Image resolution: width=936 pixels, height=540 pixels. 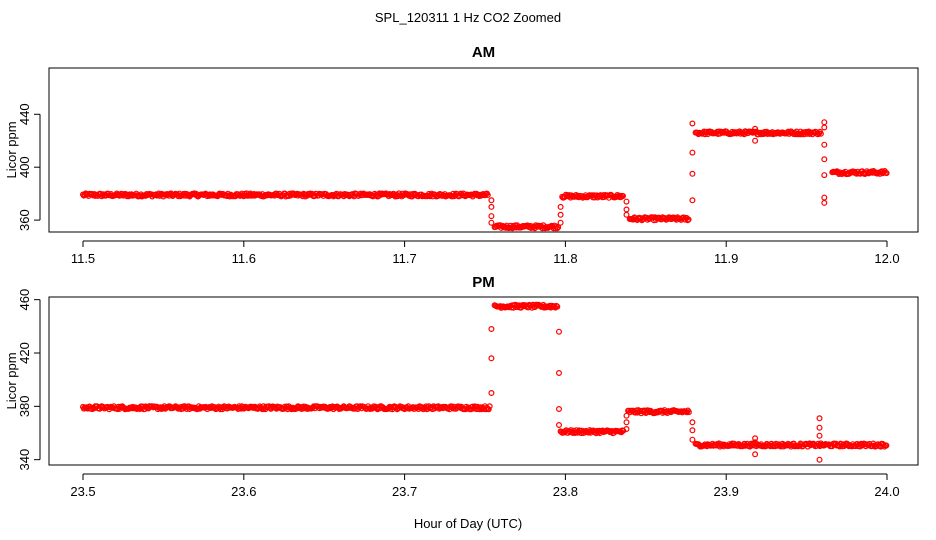 What do you see at coordinates (24, 460) in the screenshot?
I see `y-tick-label: 340` at bounding box center [24, 460].